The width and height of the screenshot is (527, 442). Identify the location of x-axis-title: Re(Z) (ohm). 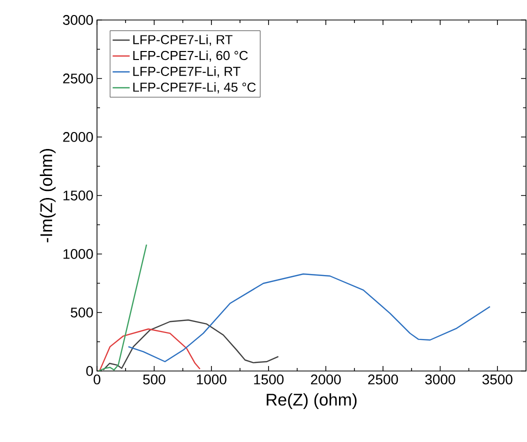
(311, 401).